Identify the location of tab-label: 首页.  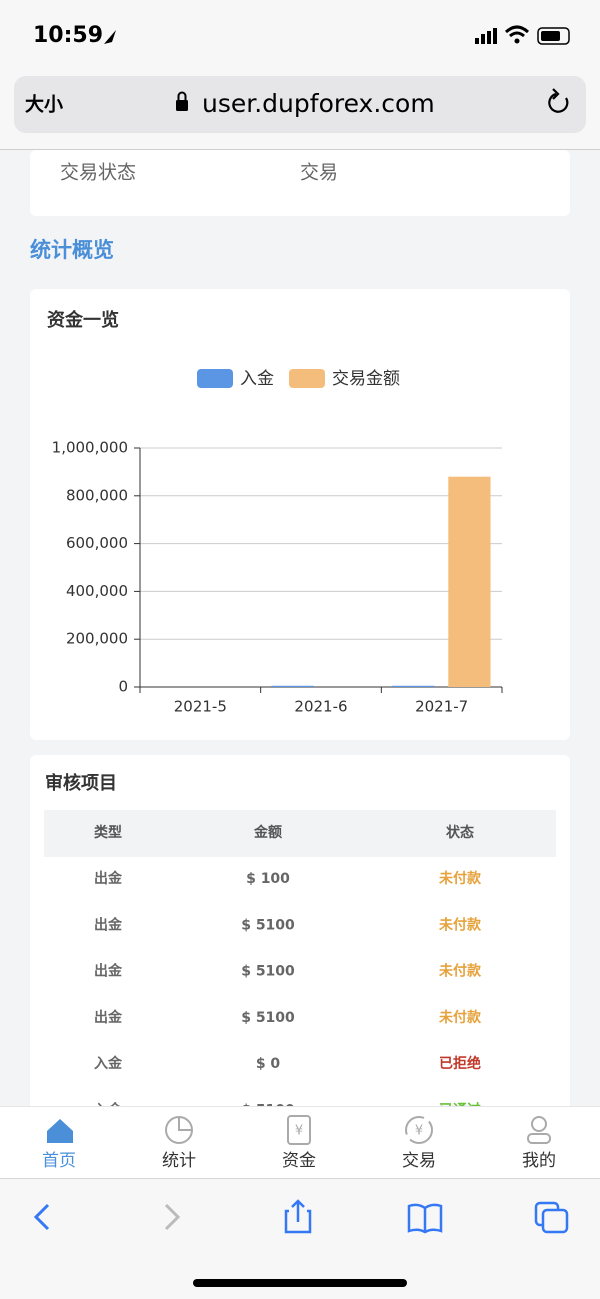
(59, 1161).